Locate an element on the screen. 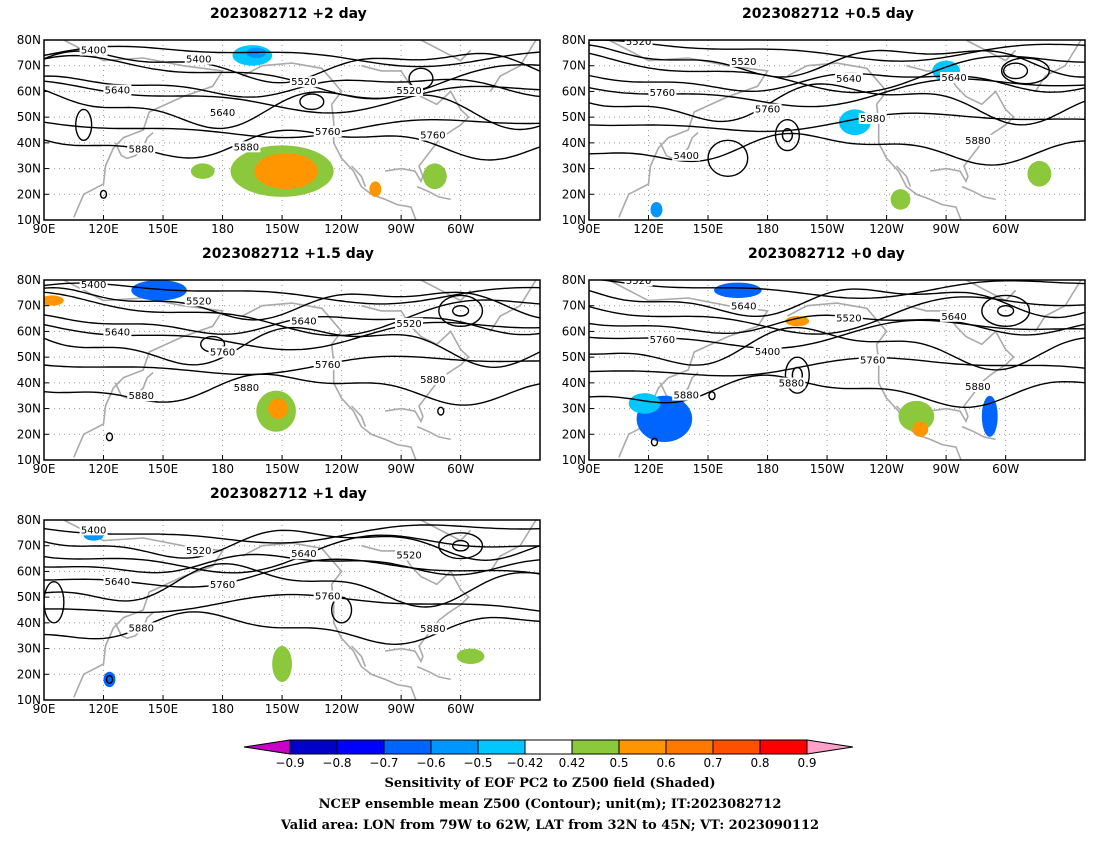 This screenshot has height=850, width=1100. colorbar-label: −0.9 is located at coordinates (289, 763).